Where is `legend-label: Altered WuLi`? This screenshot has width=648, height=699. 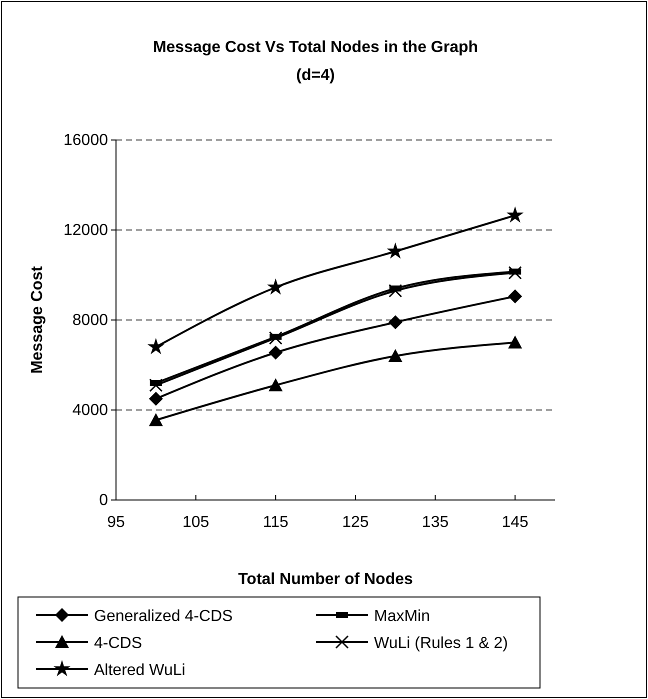
legend-label: Altered WuLi is located at coordinates (140, 670).